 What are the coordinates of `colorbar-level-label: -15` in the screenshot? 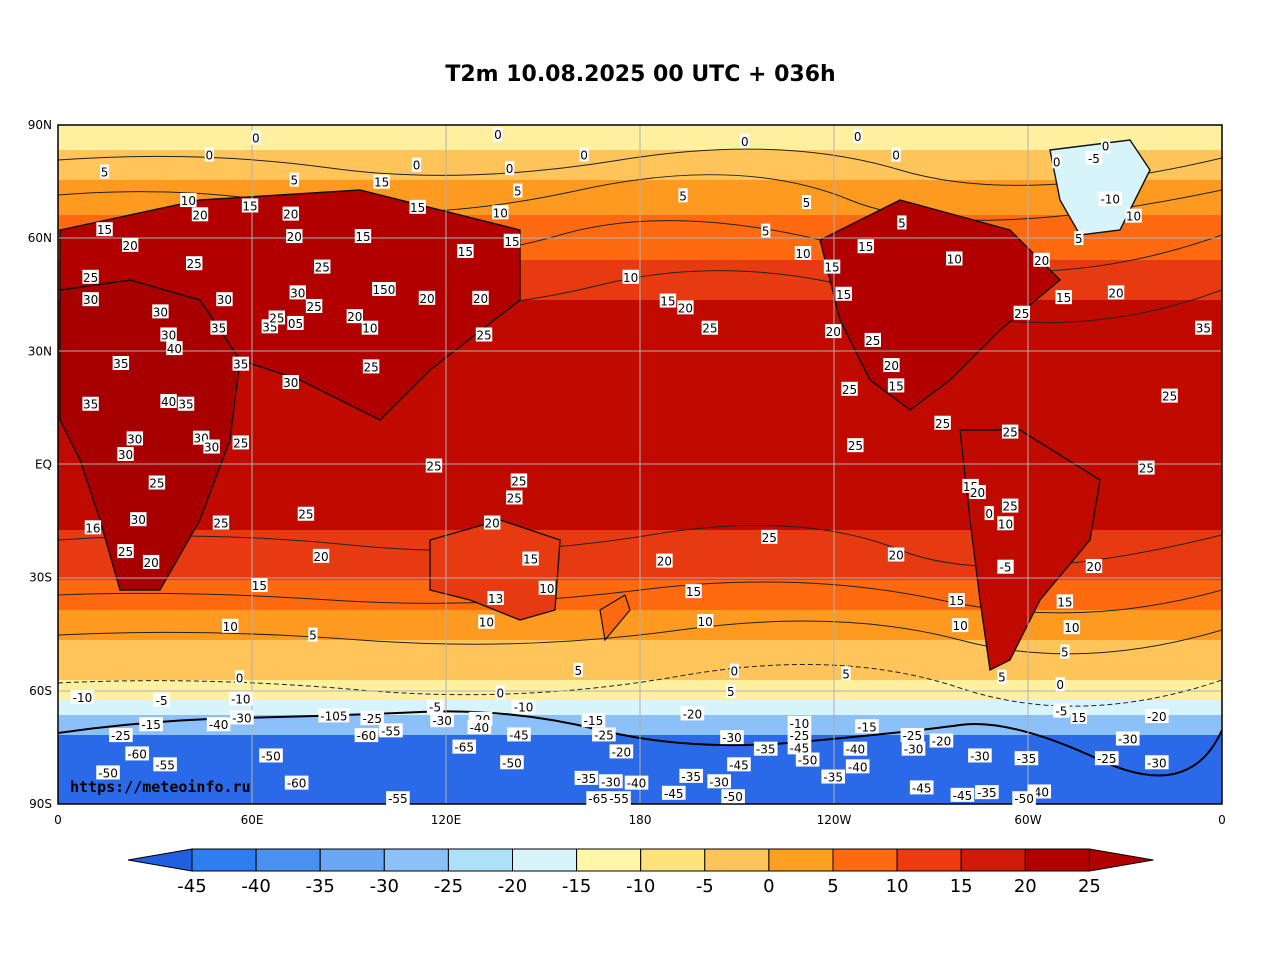 It's located at (576, 886).